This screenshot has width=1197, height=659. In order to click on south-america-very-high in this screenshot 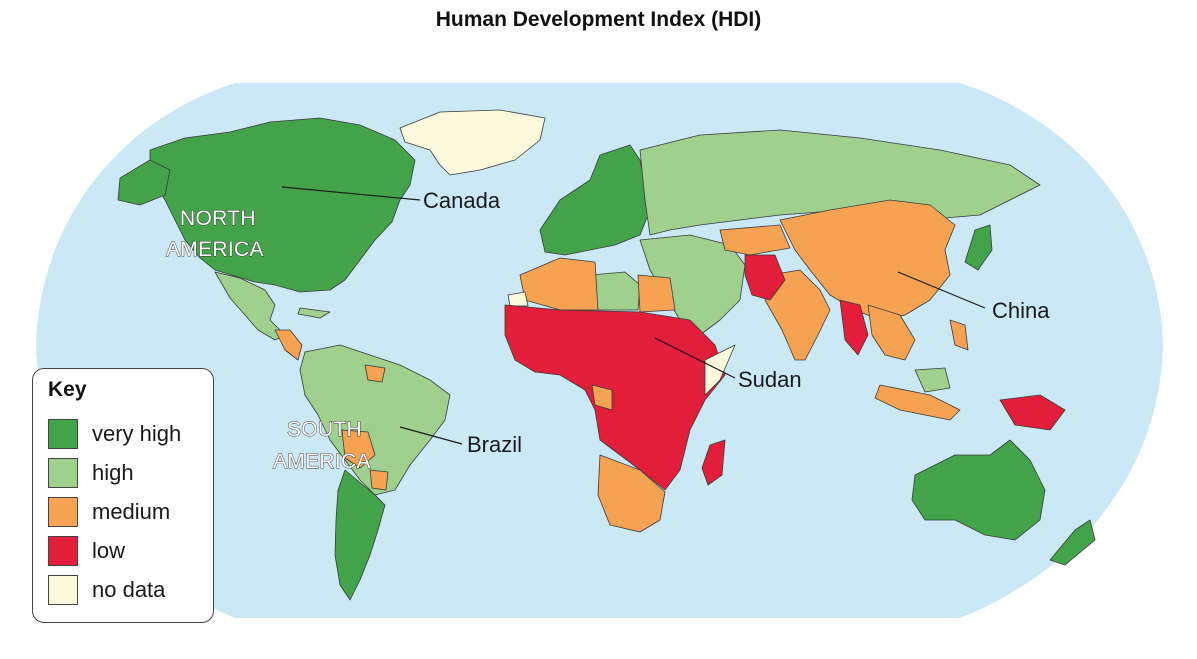, I will do `click(360, 535)`.